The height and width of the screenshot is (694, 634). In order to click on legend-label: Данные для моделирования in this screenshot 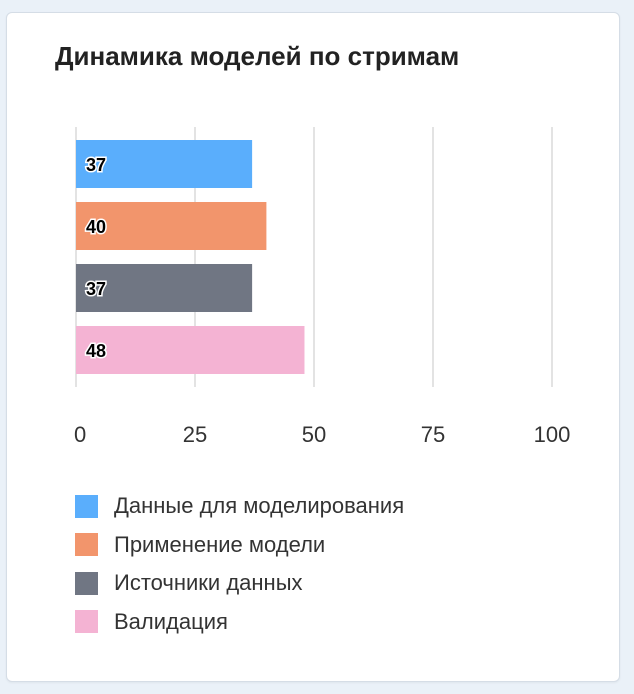, I will do `click(259, 506)`.